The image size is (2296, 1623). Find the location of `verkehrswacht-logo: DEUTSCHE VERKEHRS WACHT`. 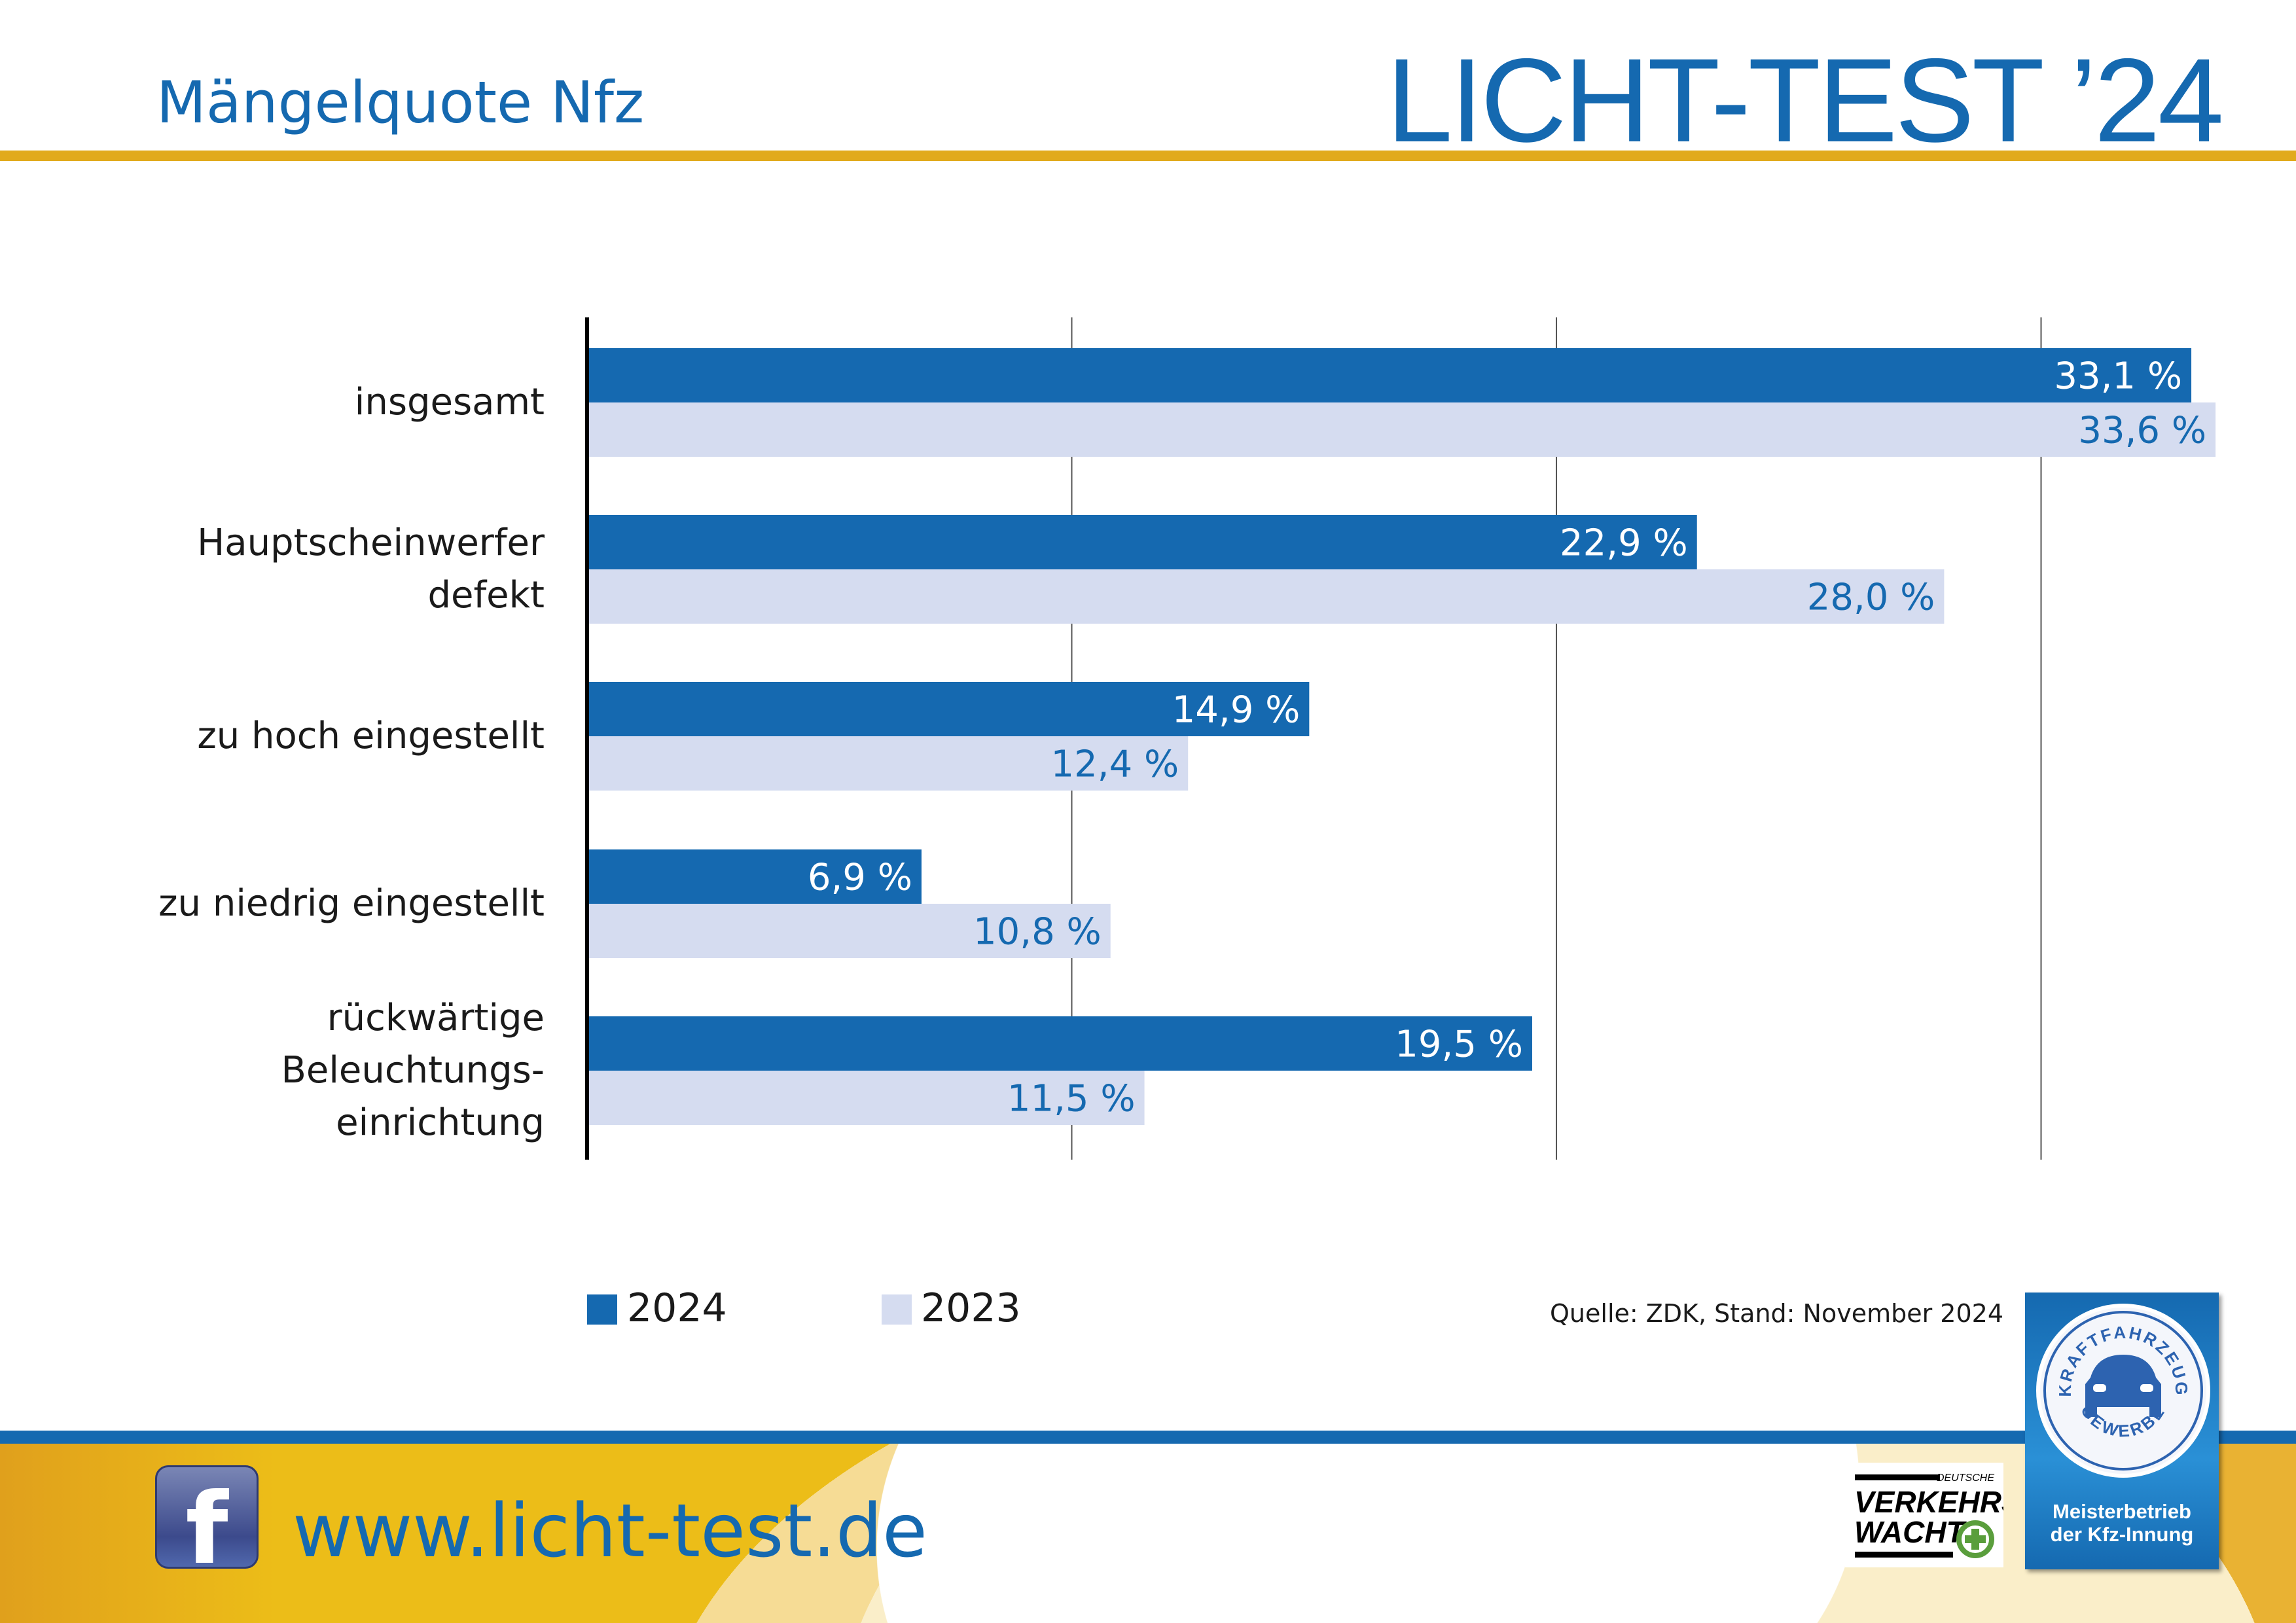

verkehrswacht-logo: DEUTSCHE VERKEHRS WACHT is located at coordinates (1933, 1515).